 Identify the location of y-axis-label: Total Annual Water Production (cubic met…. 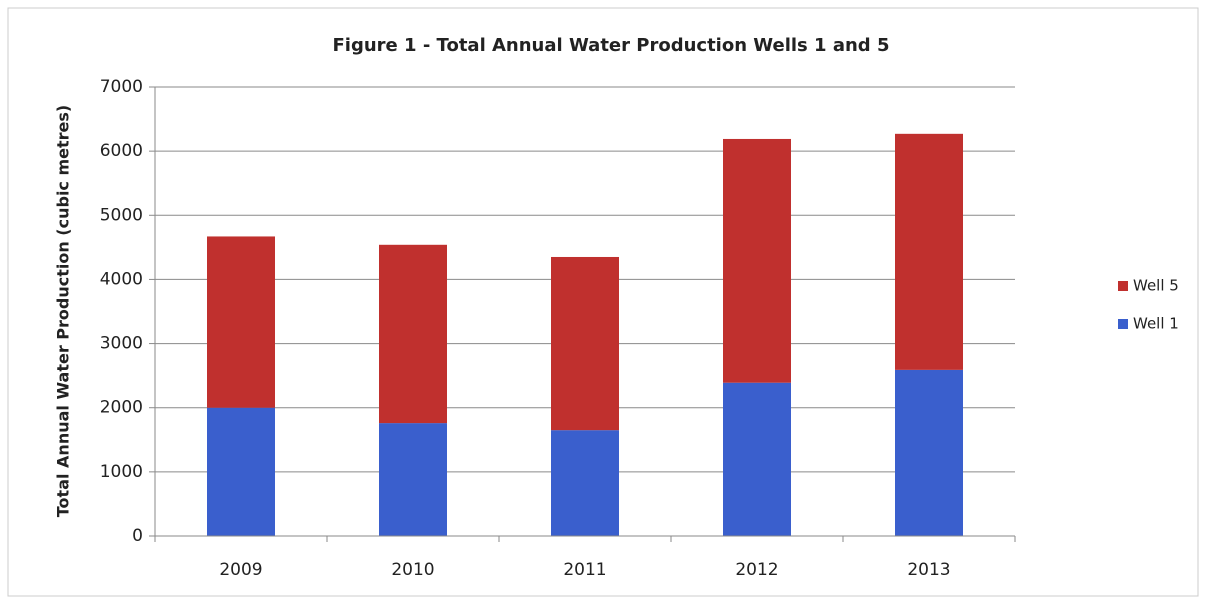
(63, 311).